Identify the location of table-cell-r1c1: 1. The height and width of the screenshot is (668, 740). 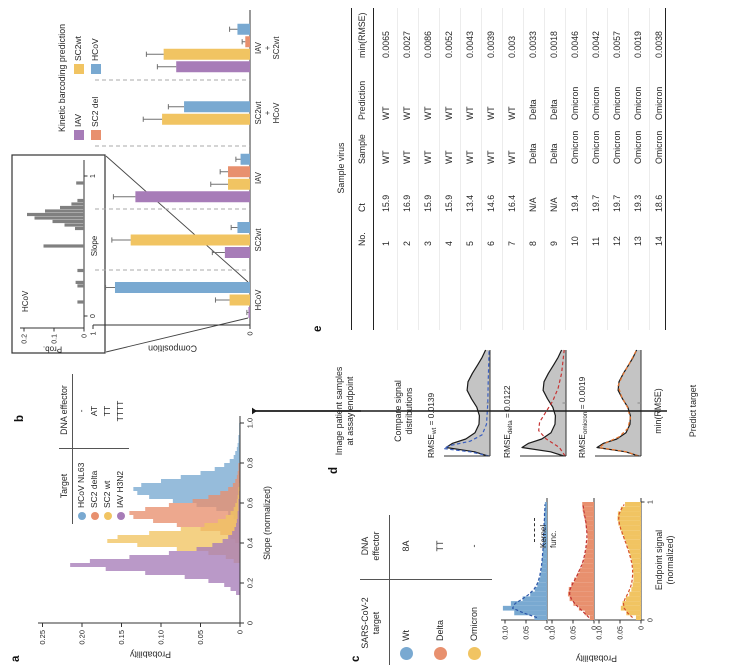
(386, 243).